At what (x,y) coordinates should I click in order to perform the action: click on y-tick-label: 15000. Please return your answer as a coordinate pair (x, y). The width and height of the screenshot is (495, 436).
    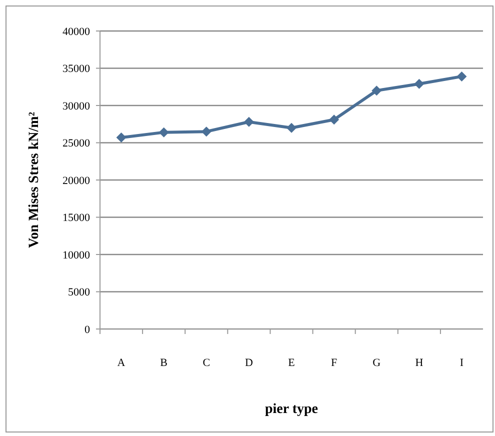
    Looking at the image, I should click on (76, 218).